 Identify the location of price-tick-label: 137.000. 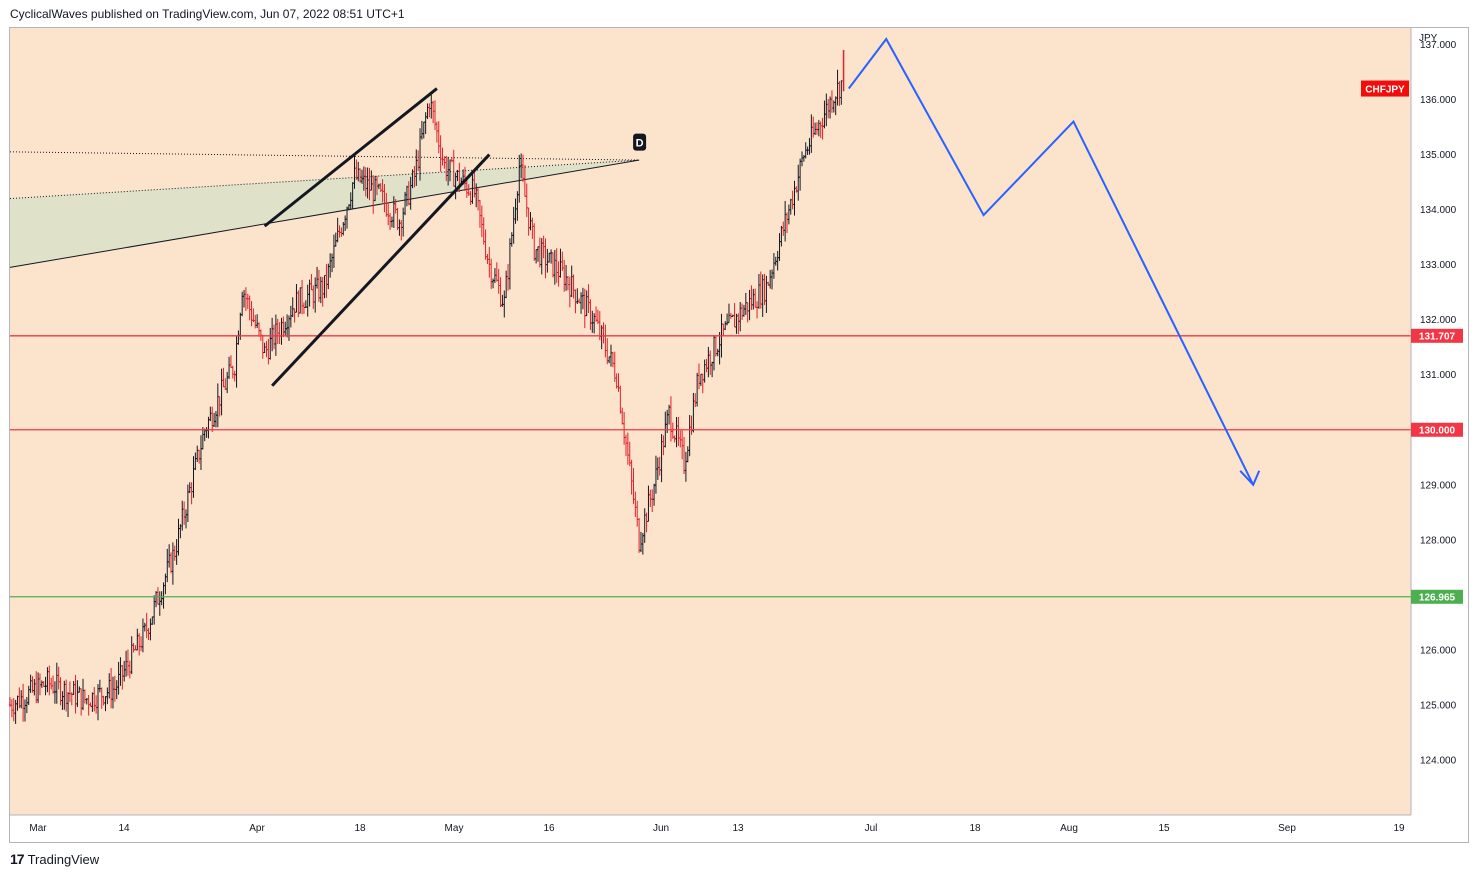
(1438, 45).